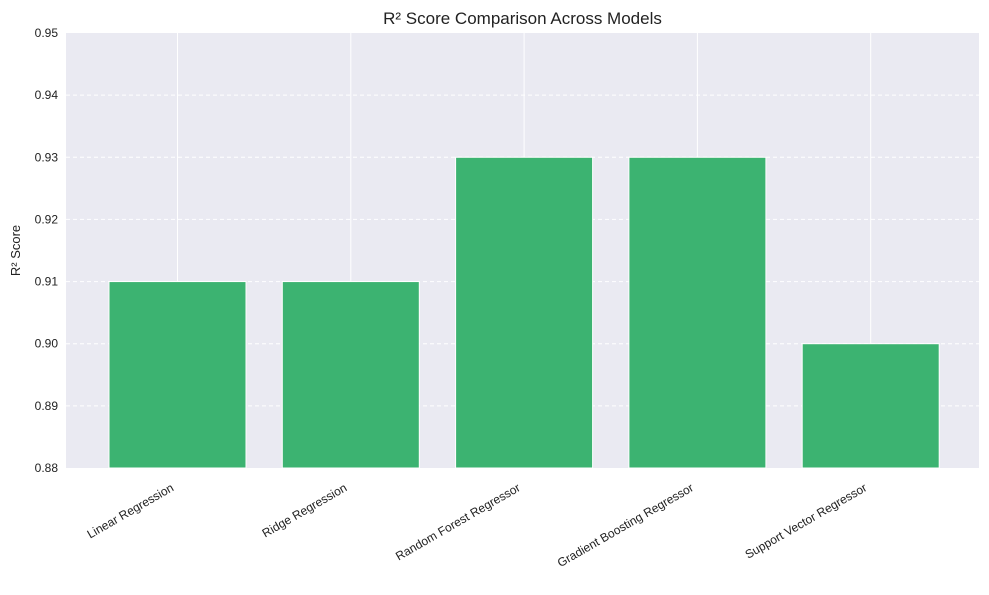 The height and width of the screenshot is (595, 989). What do you see at coordinates (870, 406) in the screenshot?
I see `bar-support-vector-regressor` at bounding box center [870, 406].